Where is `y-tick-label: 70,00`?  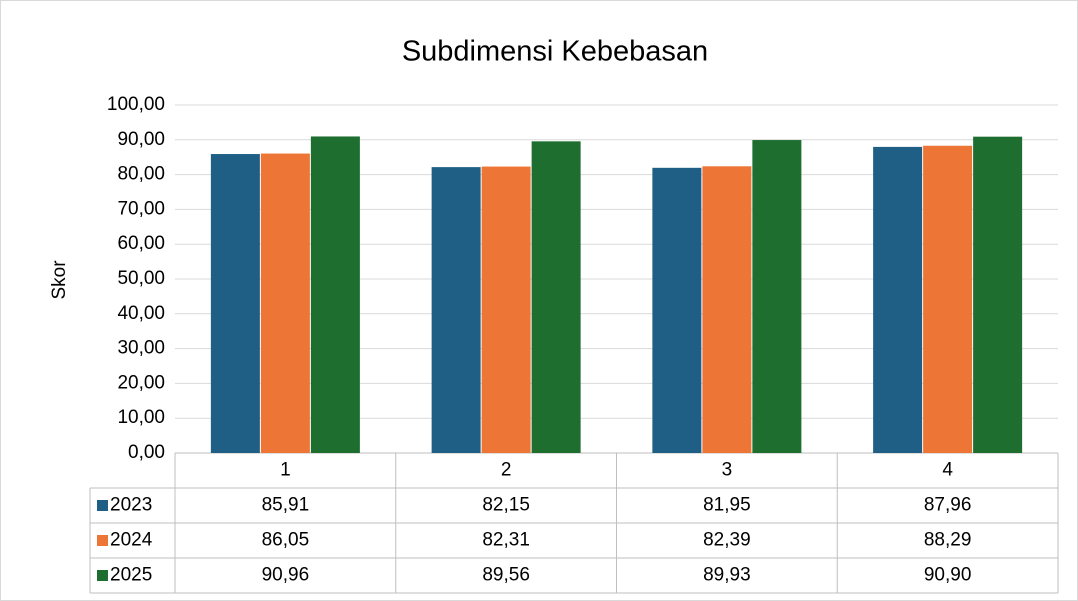 y-tick-label: 70,00 is located at coordinates (141, 208).